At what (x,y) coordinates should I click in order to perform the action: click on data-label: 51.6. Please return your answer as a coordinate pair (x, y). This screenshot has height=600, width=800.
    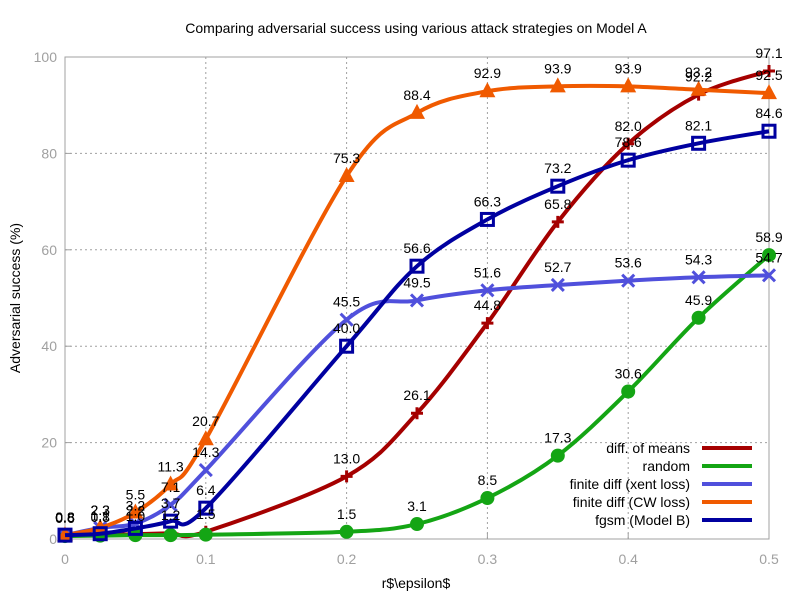
    Looking at the image, I should click on (487, 272).